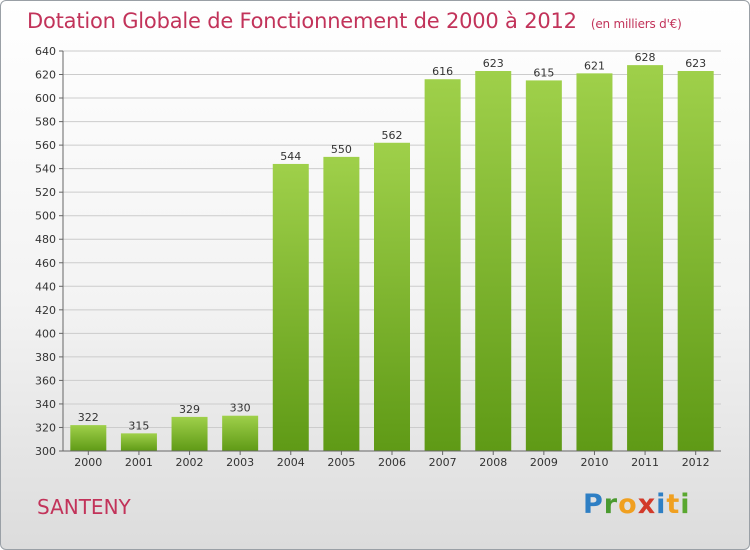 This screenshot has width=750, height=550. Describe the element at coordinates (45, 451) in the screenshot. I see `y-tick-label: 300` at that location.